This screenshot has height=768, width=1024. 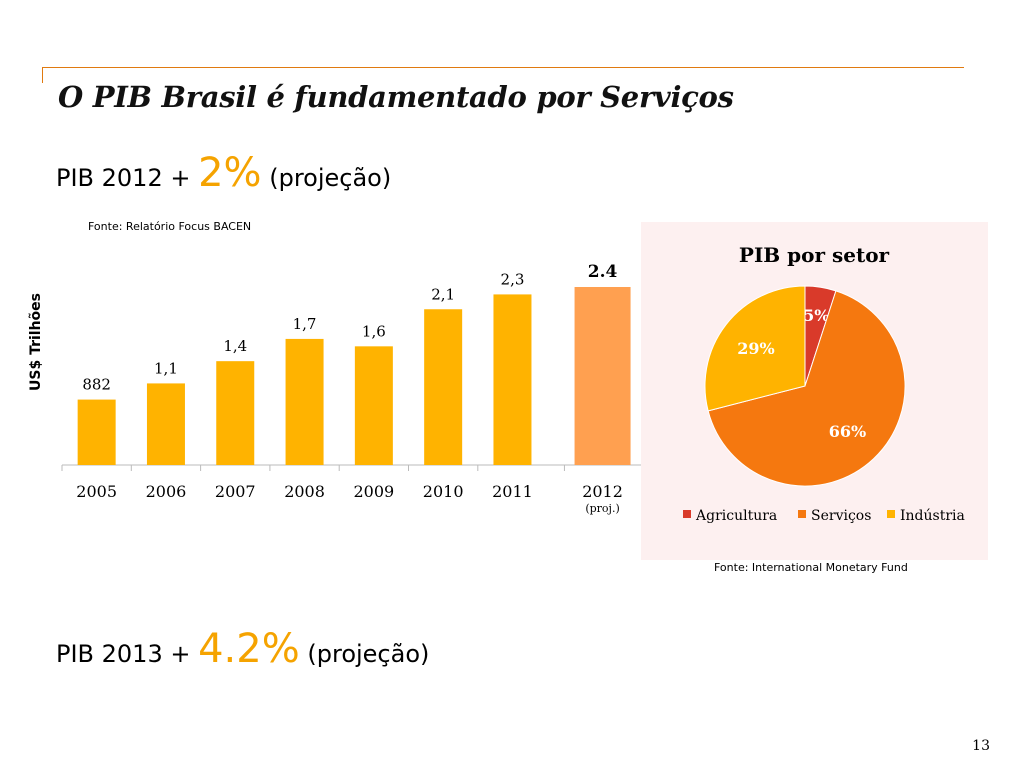 What do you see at coordinates (123, 654) in the screenshot?
I see `pib-2013-prefix: PIB 2013 +` at bounding box center [123, 654].